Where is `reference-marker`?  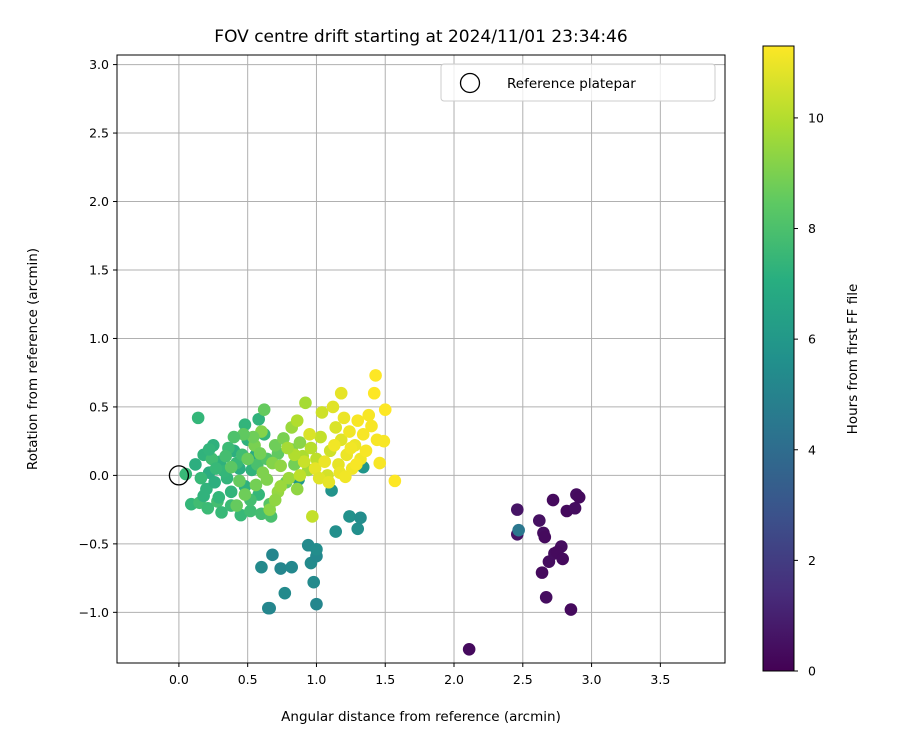 reference-marker is located at coordinates (179, 475).